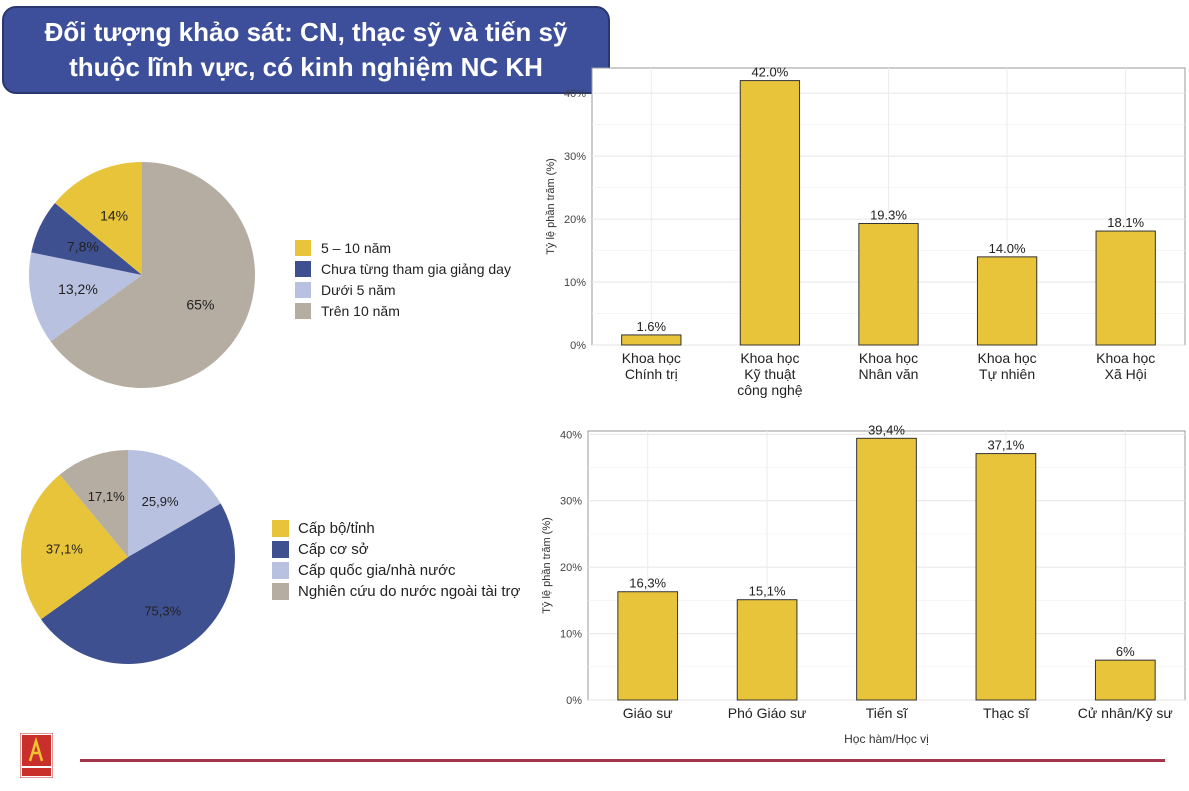  I want to click on pie-slice-label: 13,2%, so click(78, 289).